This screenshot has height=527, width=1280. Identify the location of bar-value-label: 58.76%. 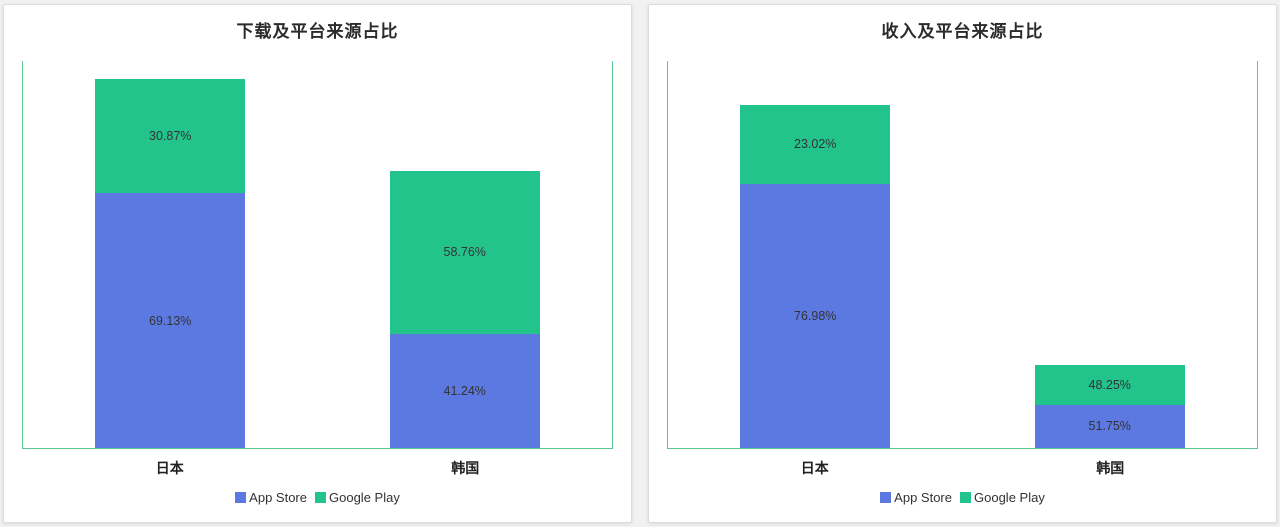
(464, 252).